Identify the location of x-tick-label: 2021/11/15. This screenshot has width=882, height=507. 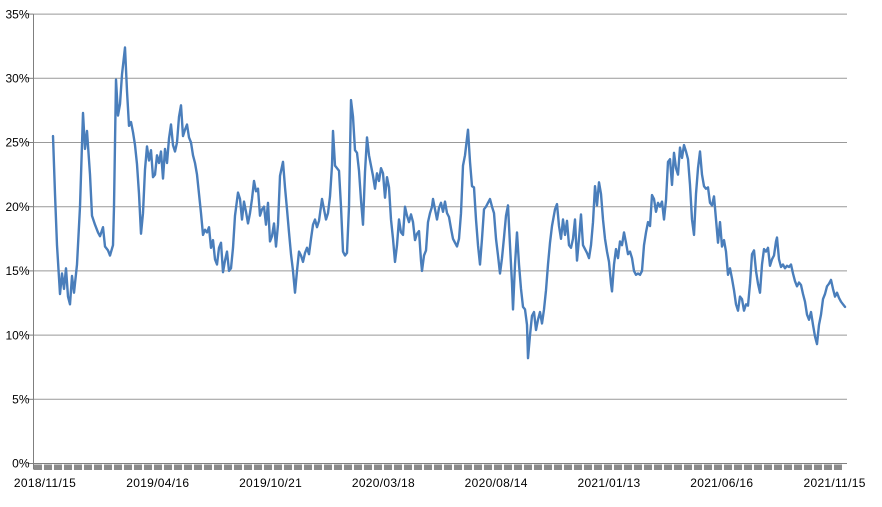
(835, 483).